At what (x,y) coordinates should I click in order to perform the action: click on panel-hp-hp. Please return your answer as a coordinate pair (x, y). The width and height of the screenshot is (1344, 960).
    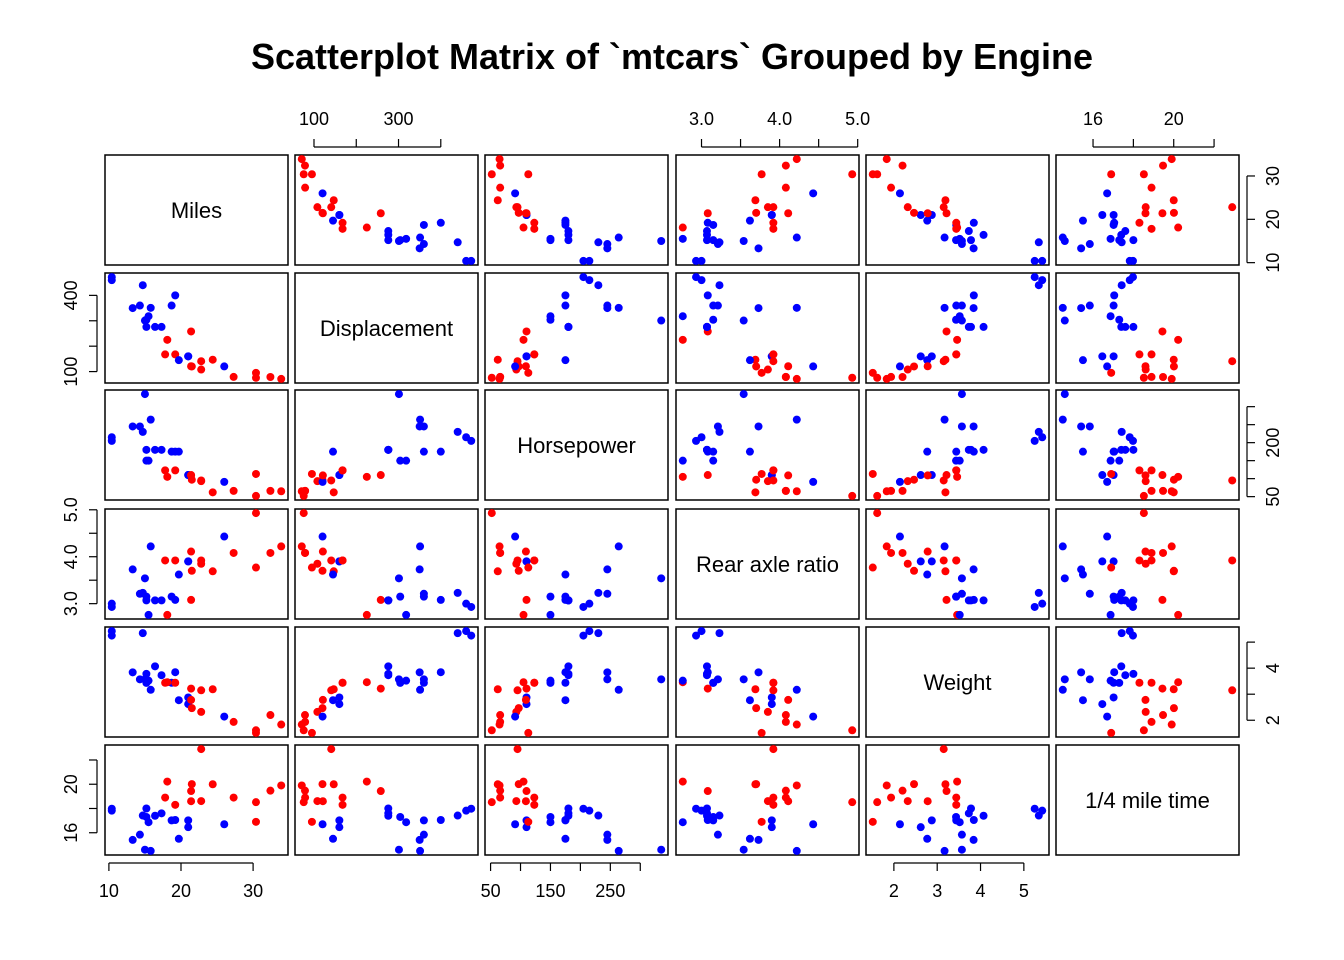
    Looking at the image, I should click on (576, 445).